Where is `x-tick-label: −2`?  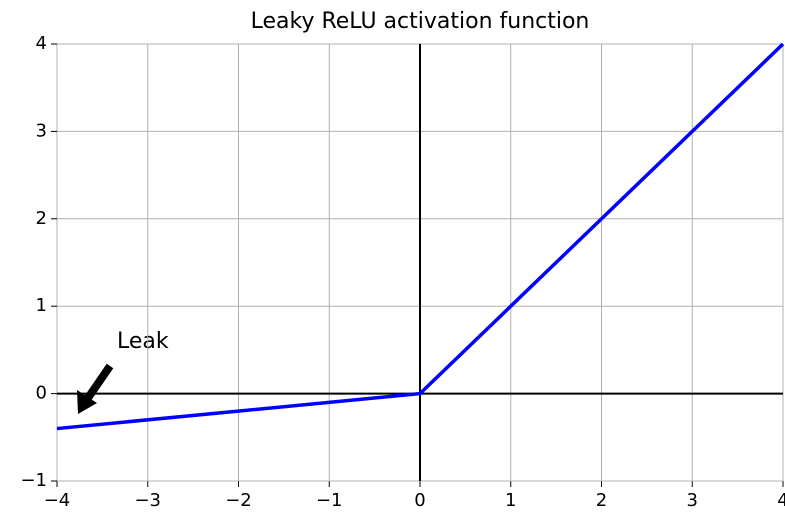 x-tick-label: −2 is located at coordinates (238, 500).